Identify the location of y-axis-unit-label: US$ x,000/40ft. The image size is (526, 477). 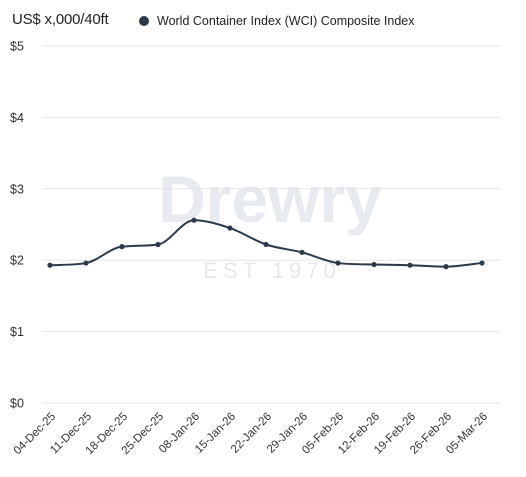
(60, 19).